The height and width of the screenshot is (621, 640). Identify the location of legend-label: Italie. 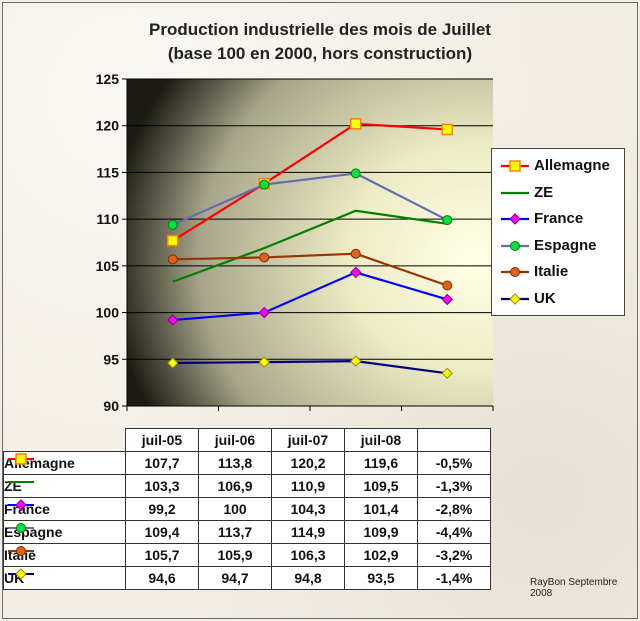
(551, 271).